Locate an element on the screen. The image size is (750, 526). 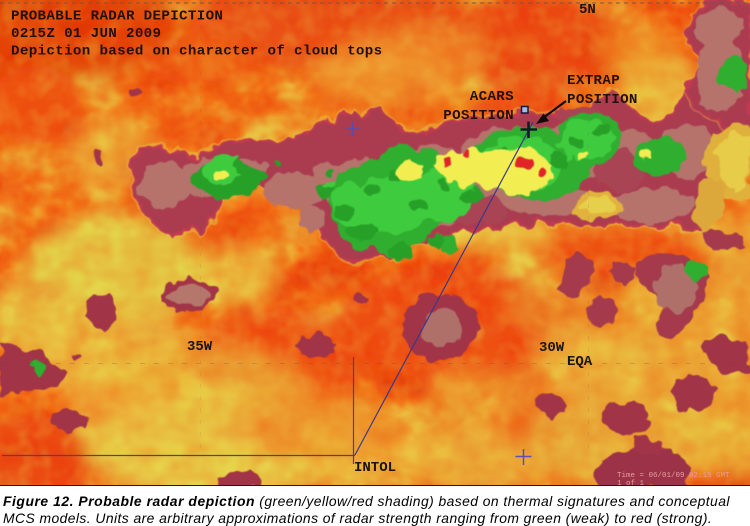
svg-text: 0215Z 01 JUN 2009 is located at coordinates (86, 34).